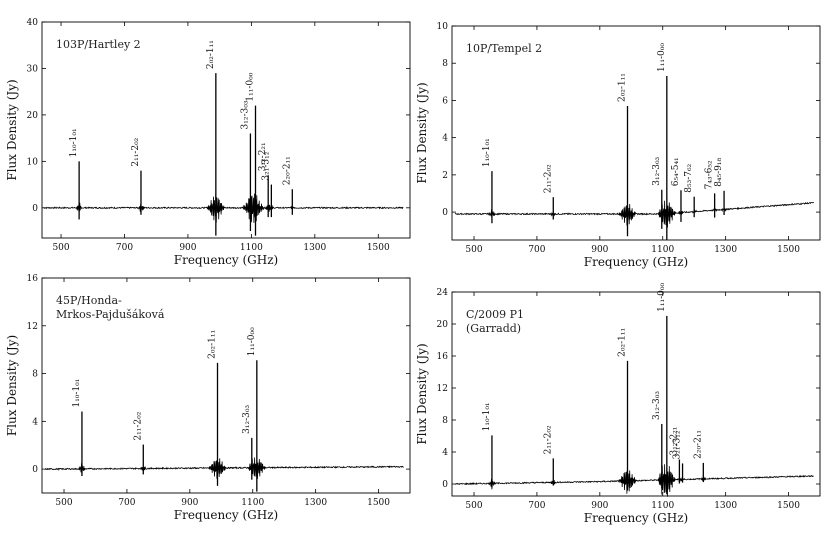  Describe the element at coordinates (504, 48) in the screenshot. I see `panel-title: 10P/Tempel 2` at that location.